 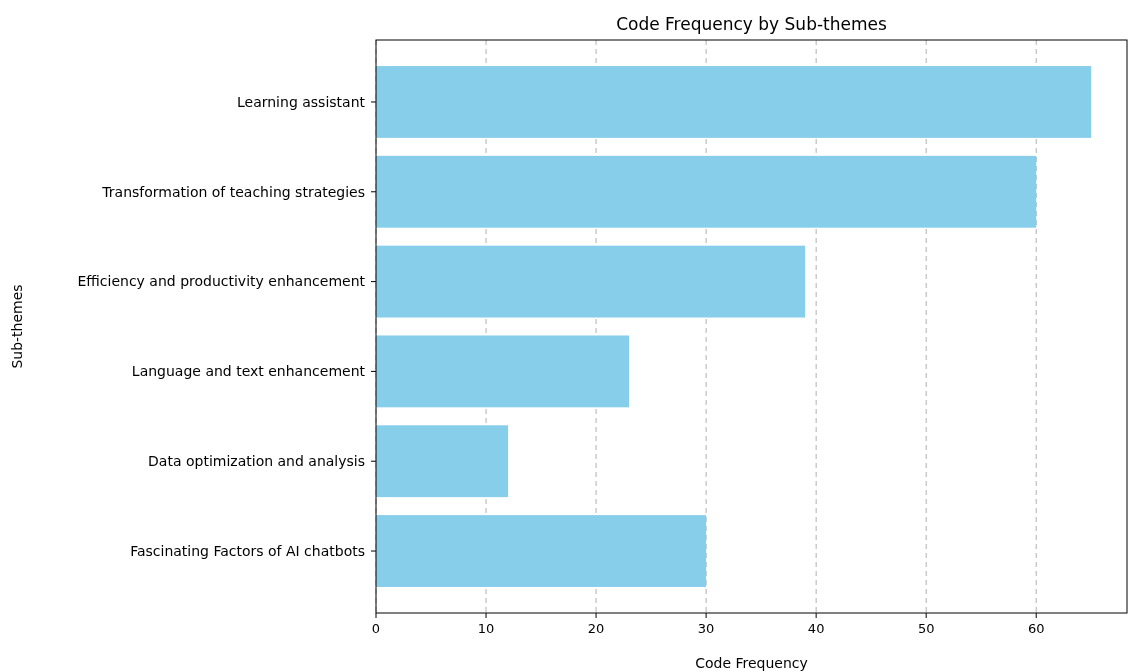 What do you see at coordinates (248, 371) in the screenshot?
I see `y-tick-label: Language and text enhancement` at bounding box center [248, 371].